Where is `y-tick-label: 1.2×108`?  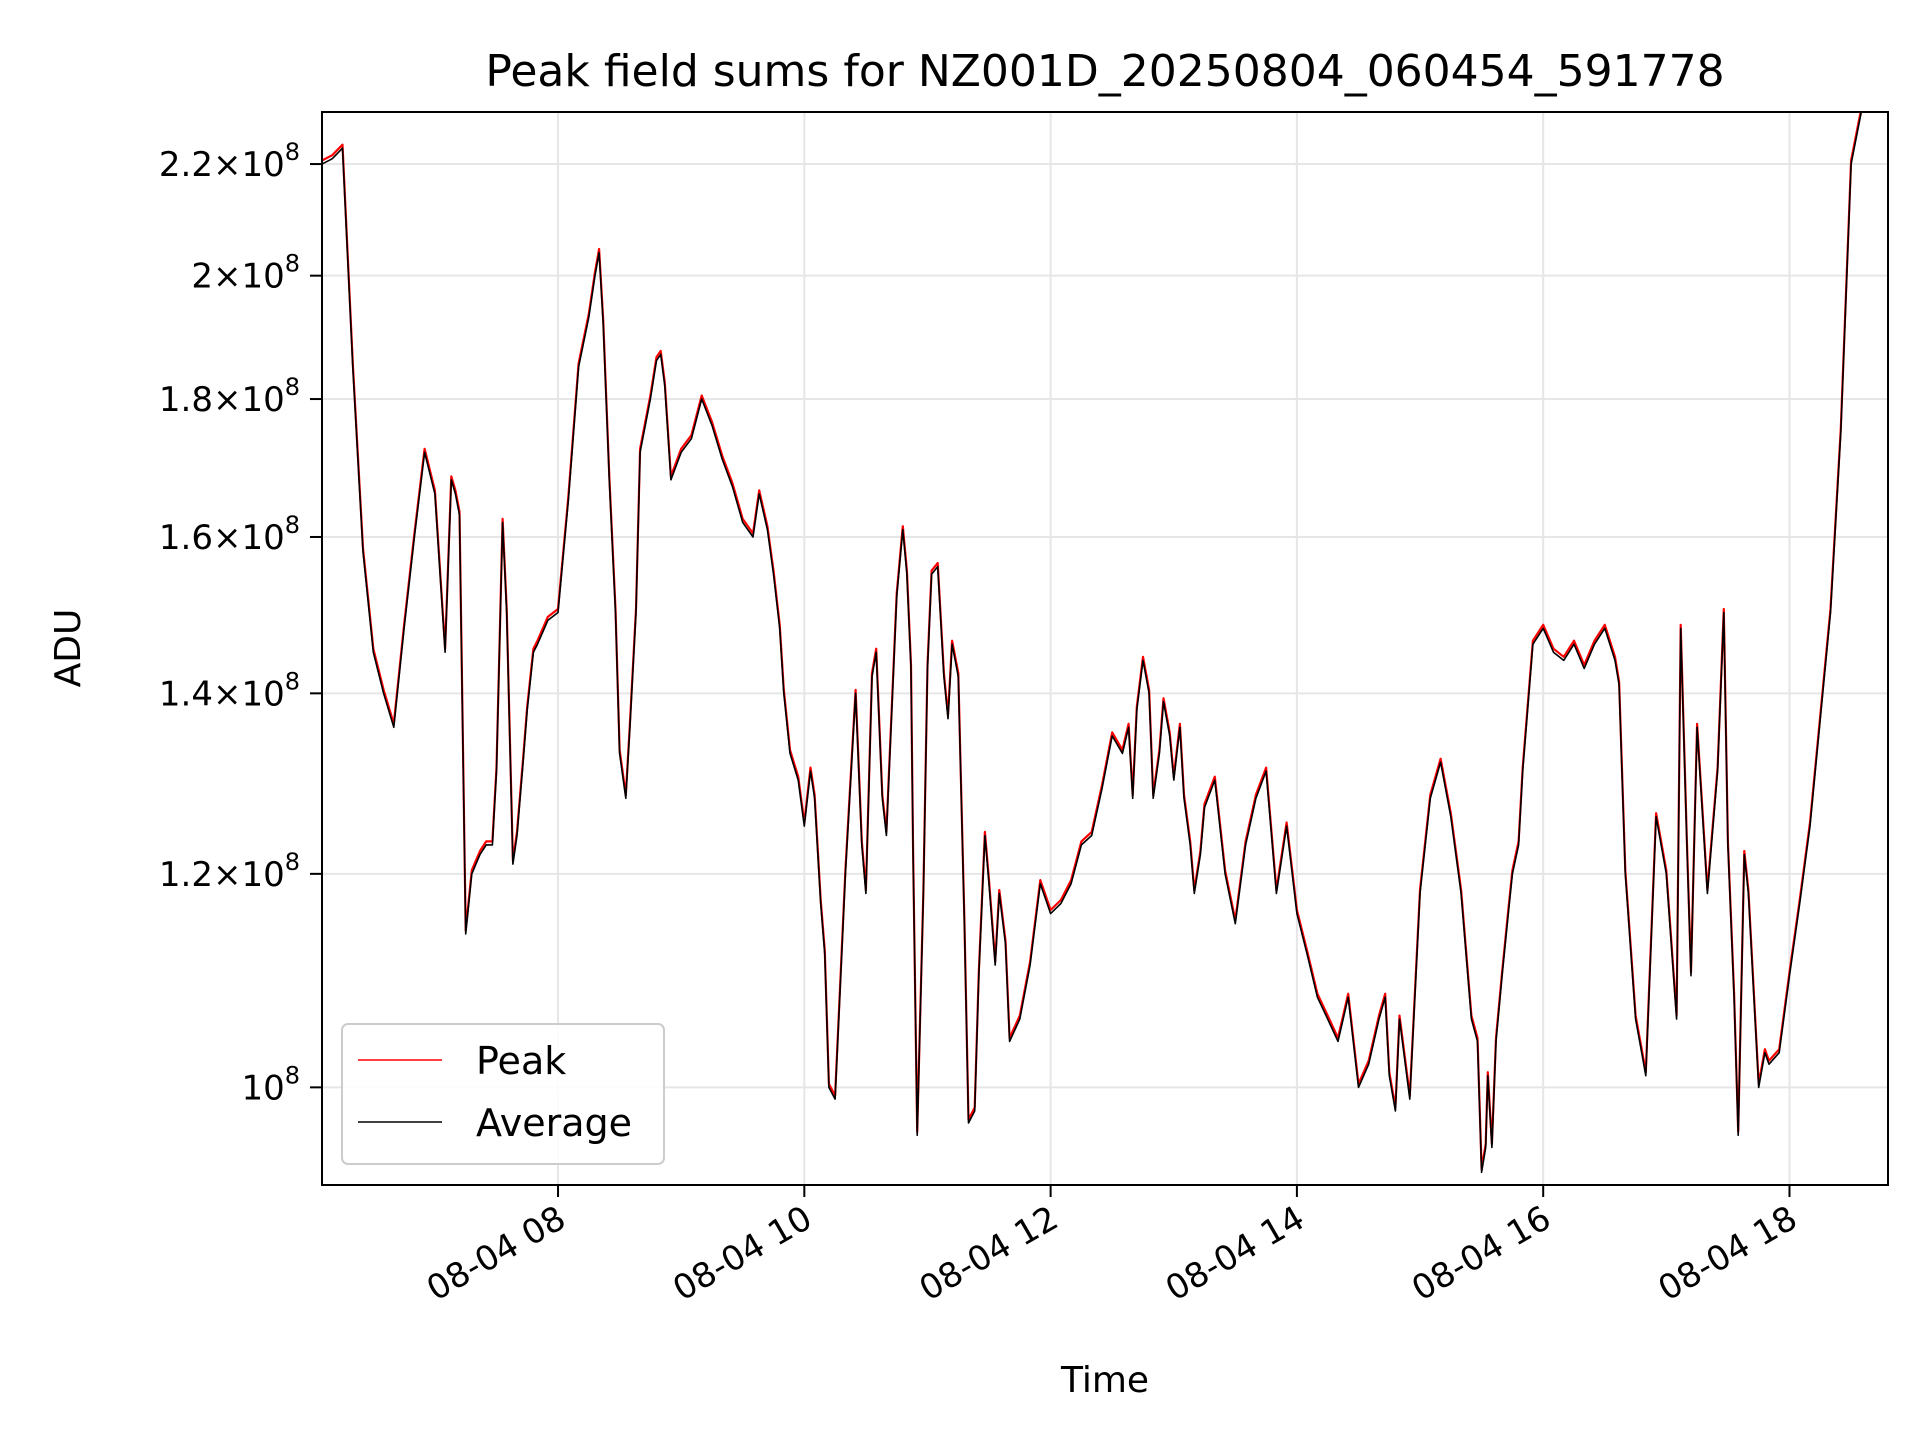
y-tick-label: 1.2×108 is located at coordinates (229, 871).